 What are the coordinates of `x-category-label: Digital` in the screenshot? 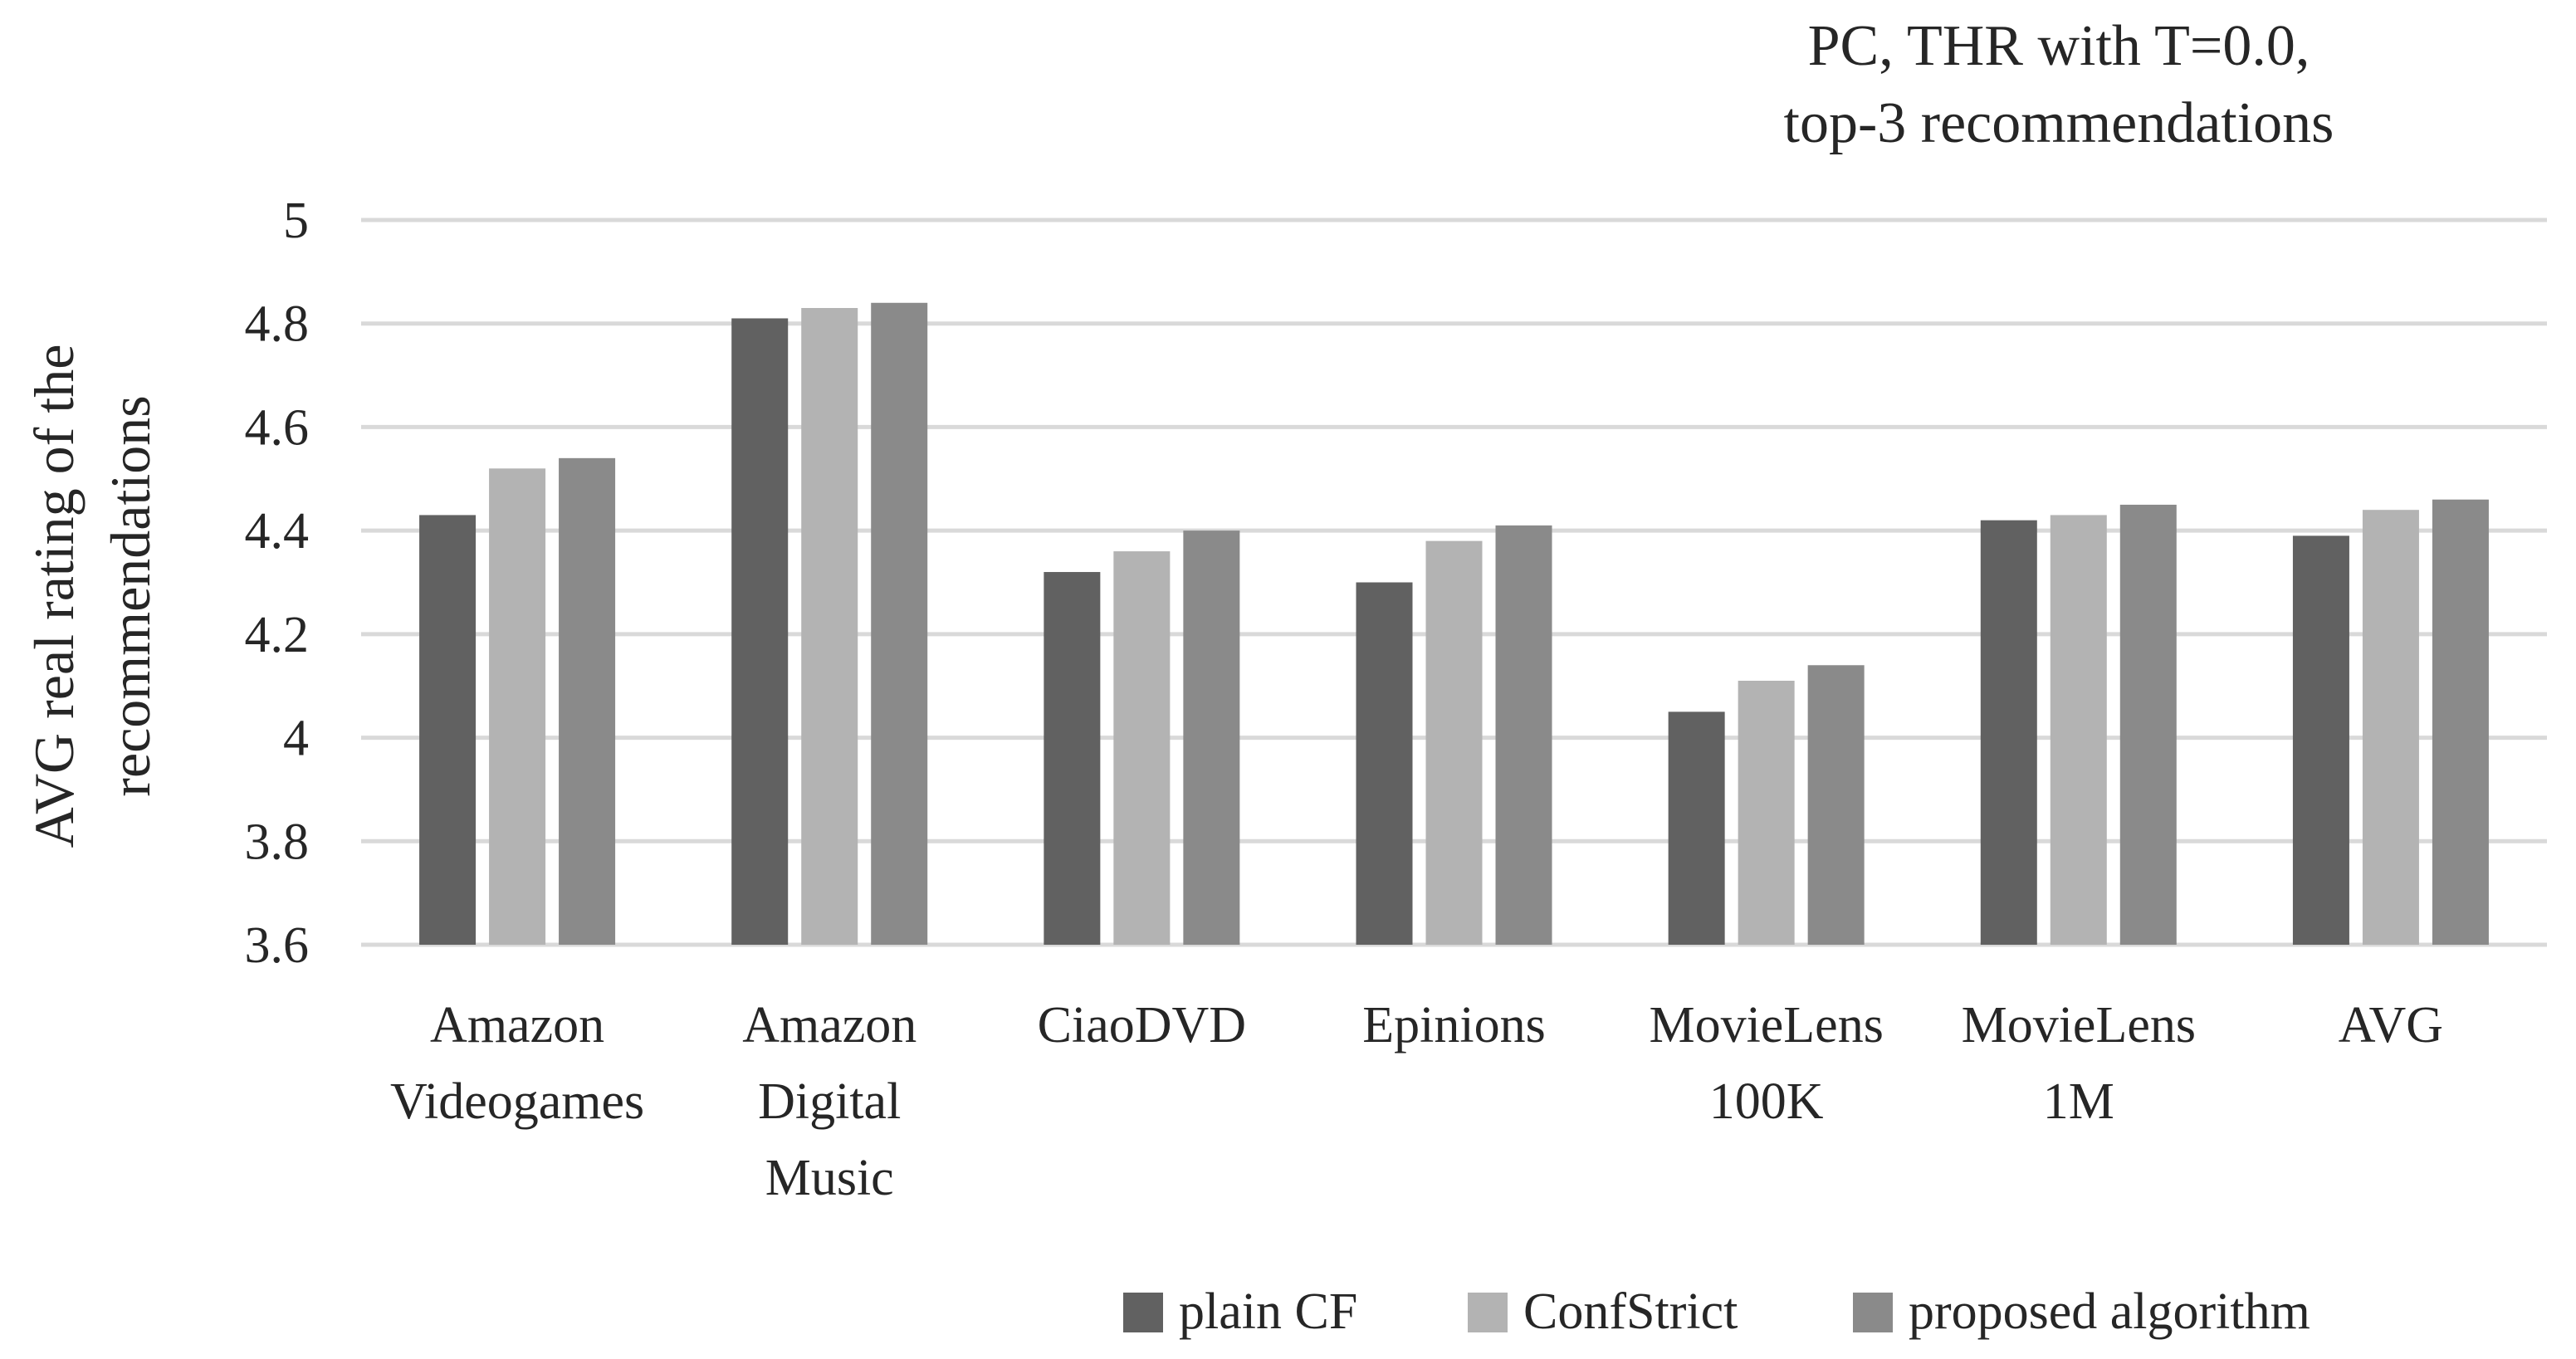 It's located at (829, 1101).